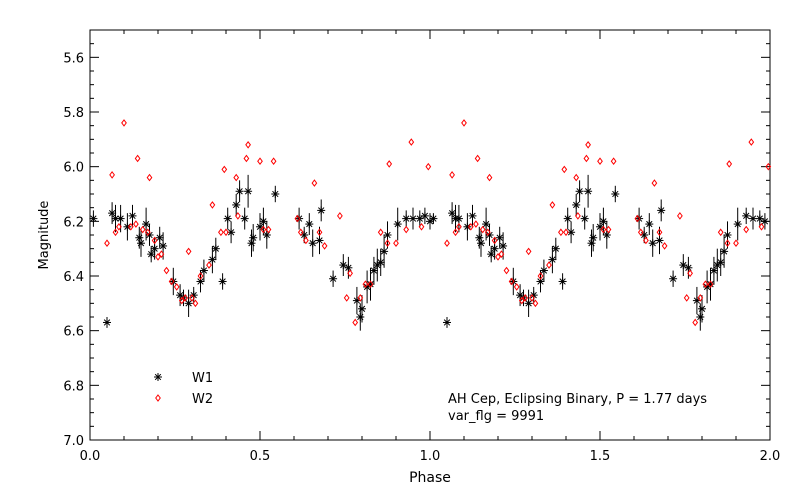 This screenshot has height=500, width=800. I want to click on y-tick-label: 5.6, so click(73, 58).